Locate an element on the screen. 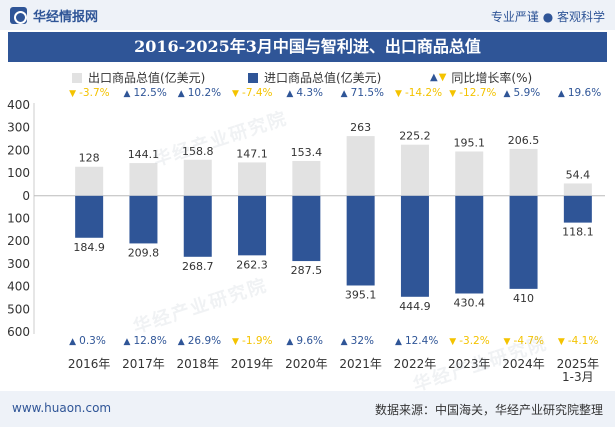  import-growth-label: 12.8% is located at coordinates (149, 341).